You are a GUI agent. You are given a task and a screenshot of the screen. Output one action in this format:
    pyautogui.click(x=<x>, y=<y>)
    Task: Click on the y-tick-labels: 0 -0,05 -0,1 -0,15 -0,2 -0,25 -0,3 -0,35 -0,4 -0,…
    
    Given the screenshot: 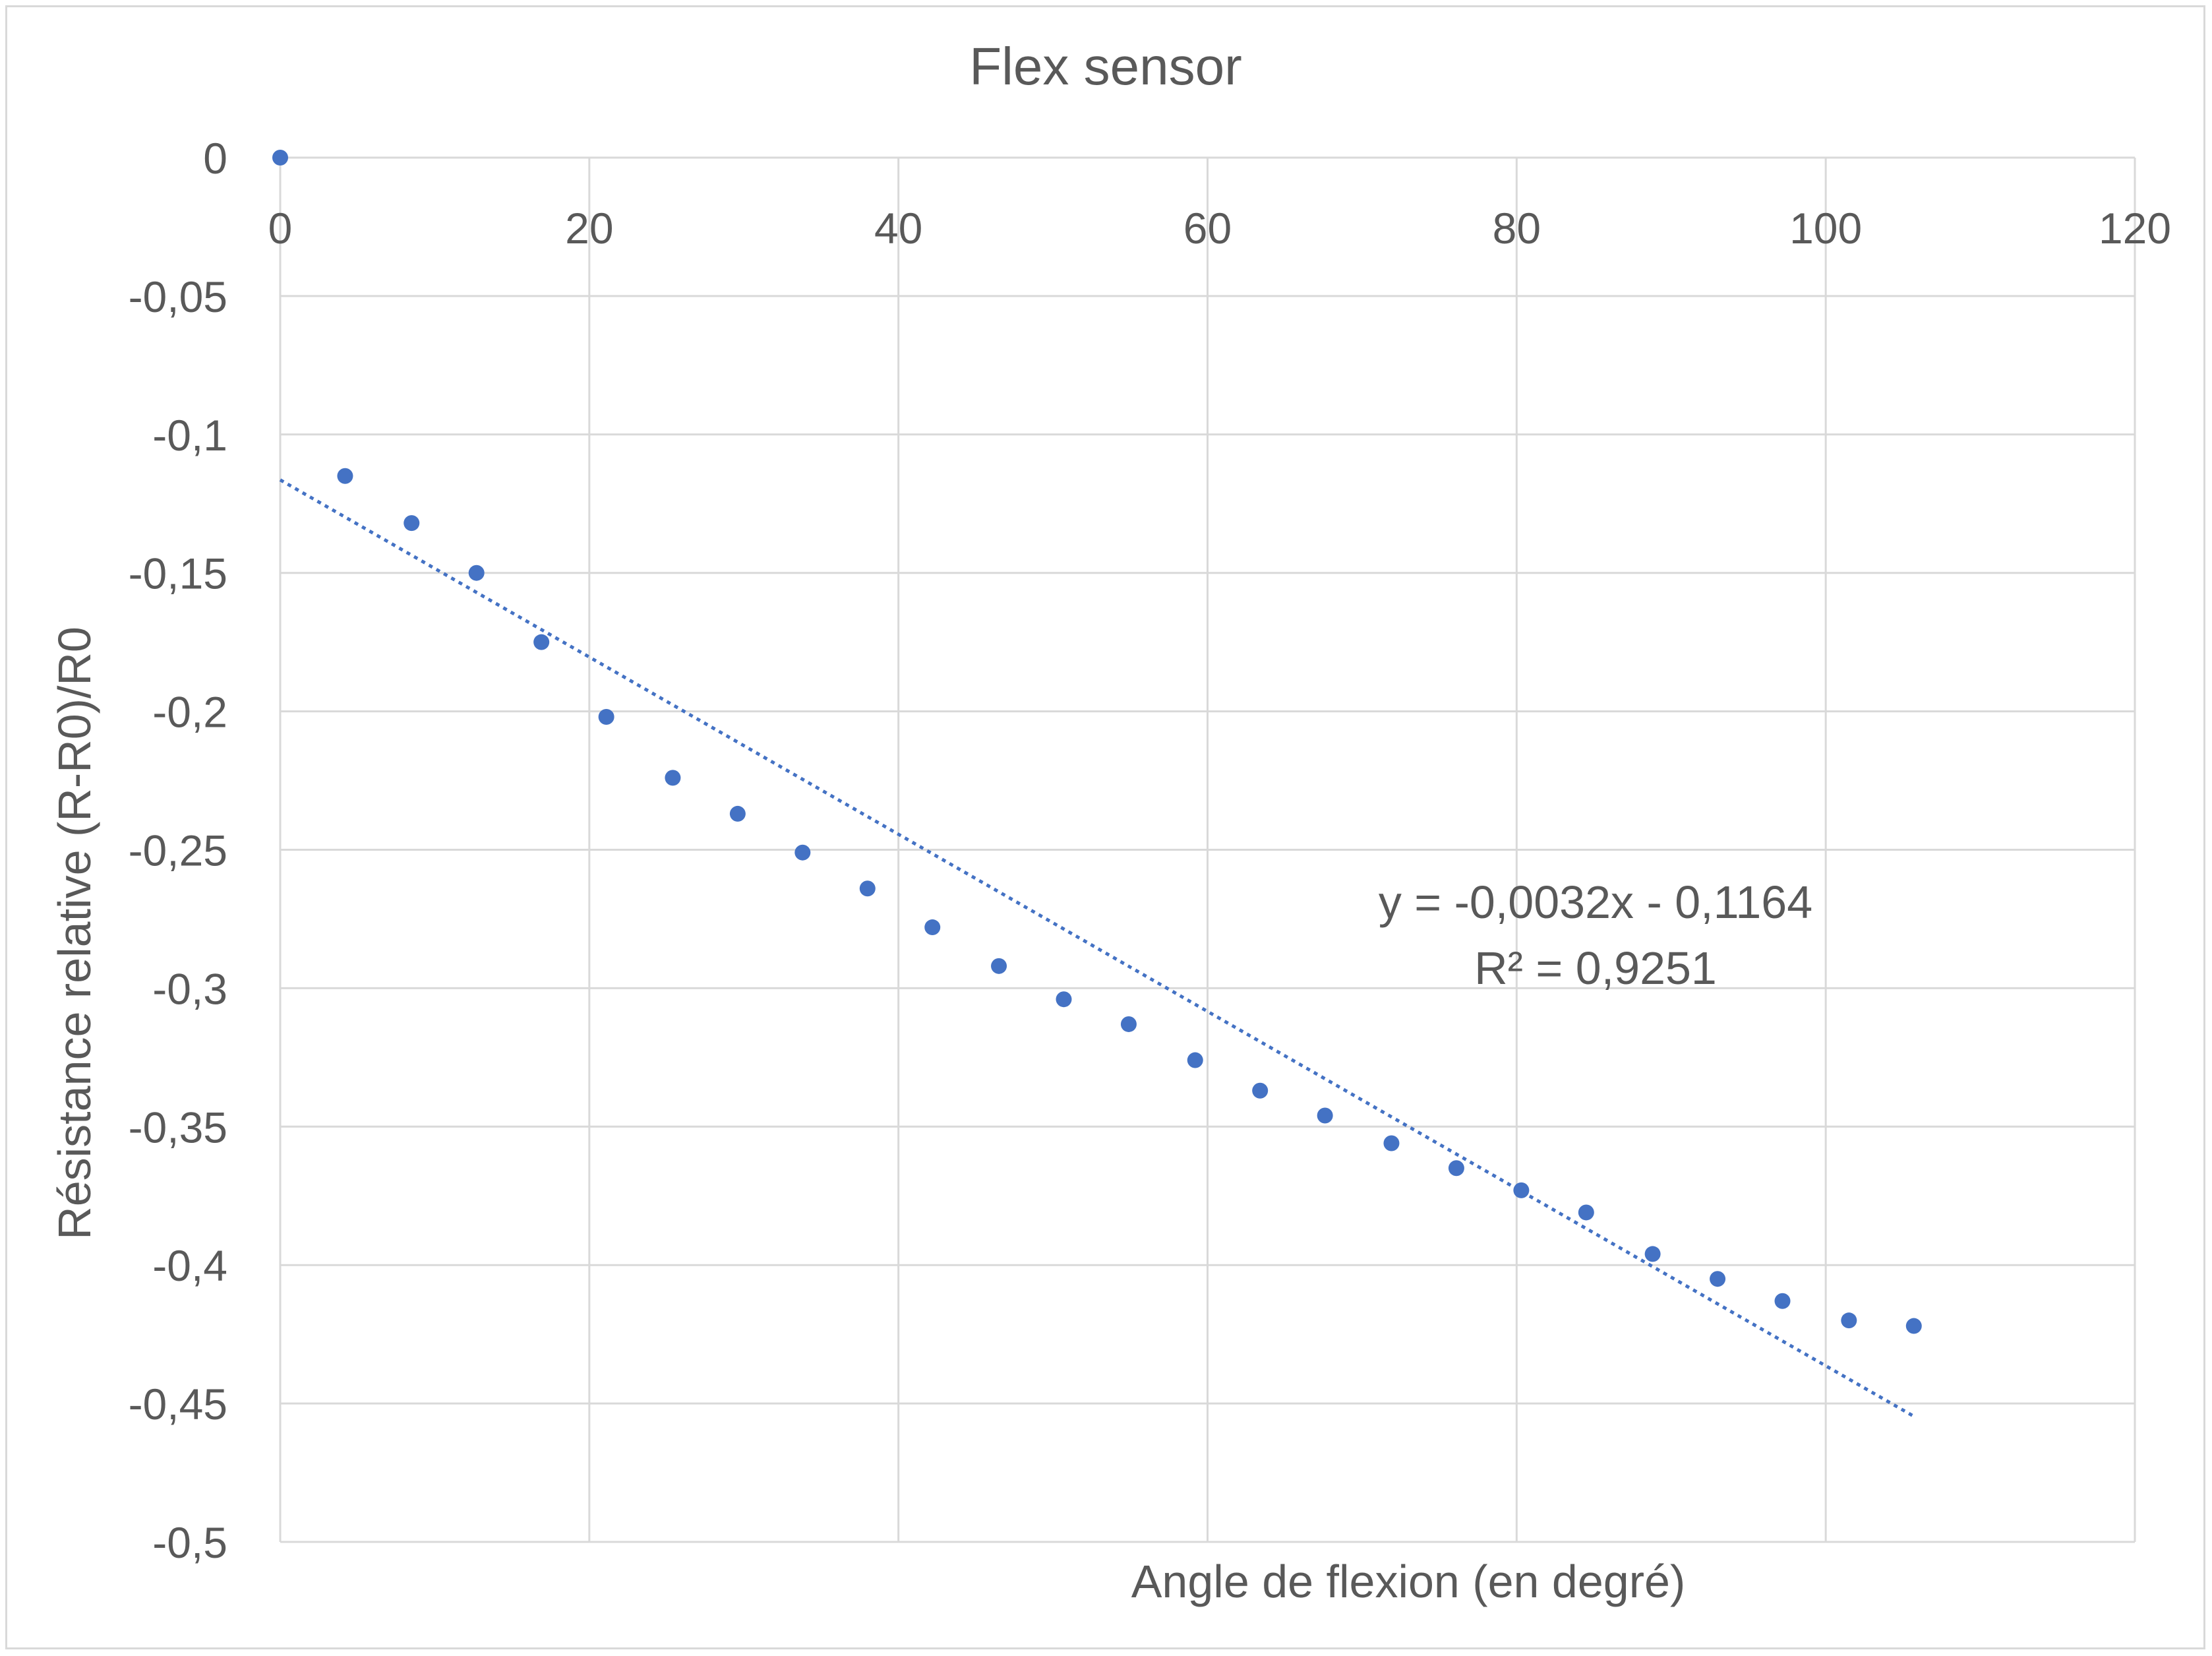 What is the action you would take?
    pyautogui.click(x=178, y=850)
    